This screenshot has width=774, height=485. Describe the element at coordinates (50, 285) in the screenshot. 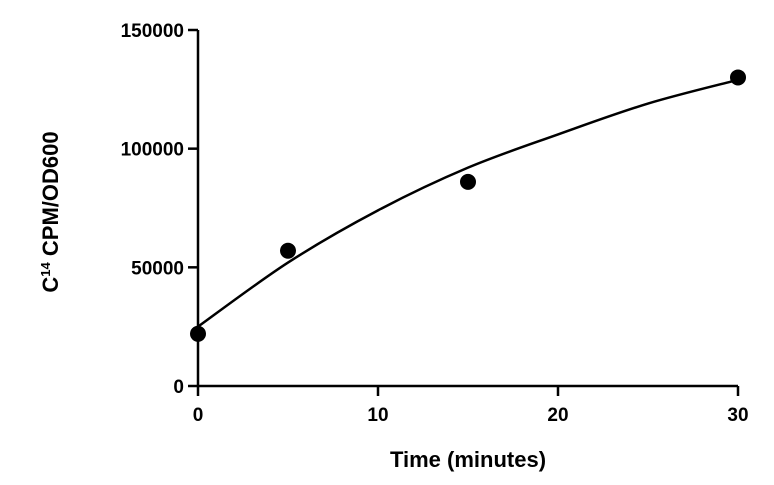

I see `y-axis-title-main: C` at that location.